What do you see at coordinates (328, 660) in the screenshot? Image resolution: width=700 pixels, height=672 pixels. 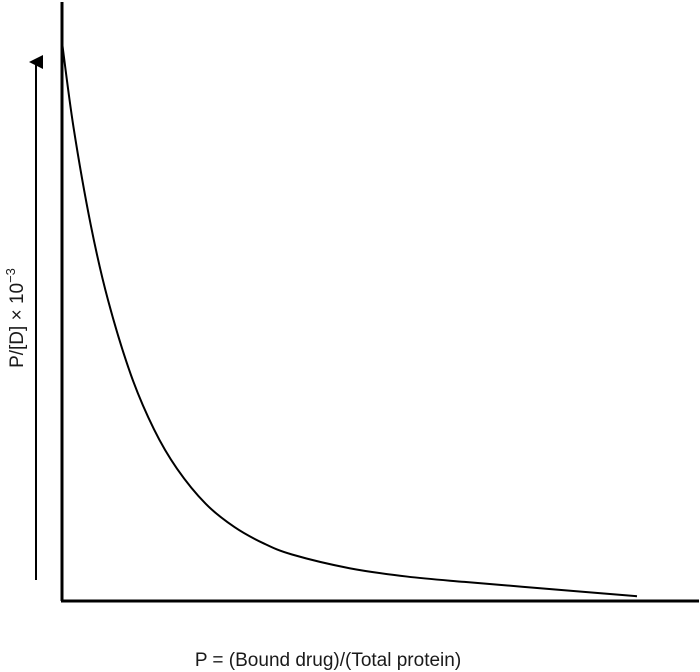 I see `x-axis-label: P = (Bound drug)/(Total protein)` at bounding box center [328, 660].